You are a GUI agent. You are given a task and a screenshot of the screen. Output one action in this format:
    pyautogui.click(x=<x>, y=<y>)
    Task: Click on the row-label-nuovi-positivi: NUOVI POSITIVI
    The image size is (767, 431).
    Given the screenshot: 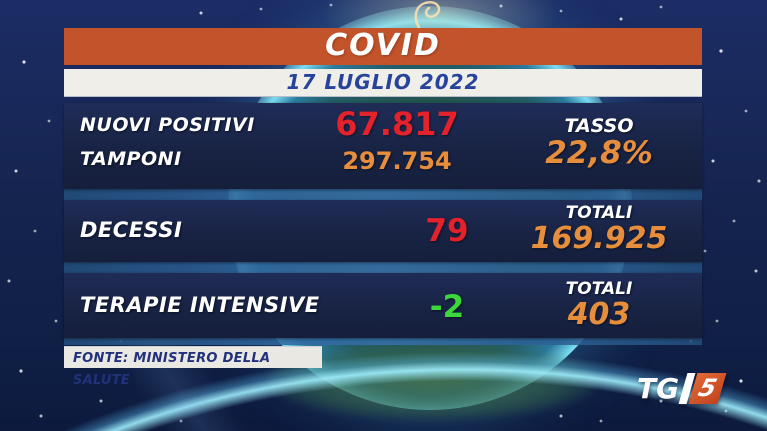 What is the action you would take?
    pyautogui.click(x=167, y=125)
    